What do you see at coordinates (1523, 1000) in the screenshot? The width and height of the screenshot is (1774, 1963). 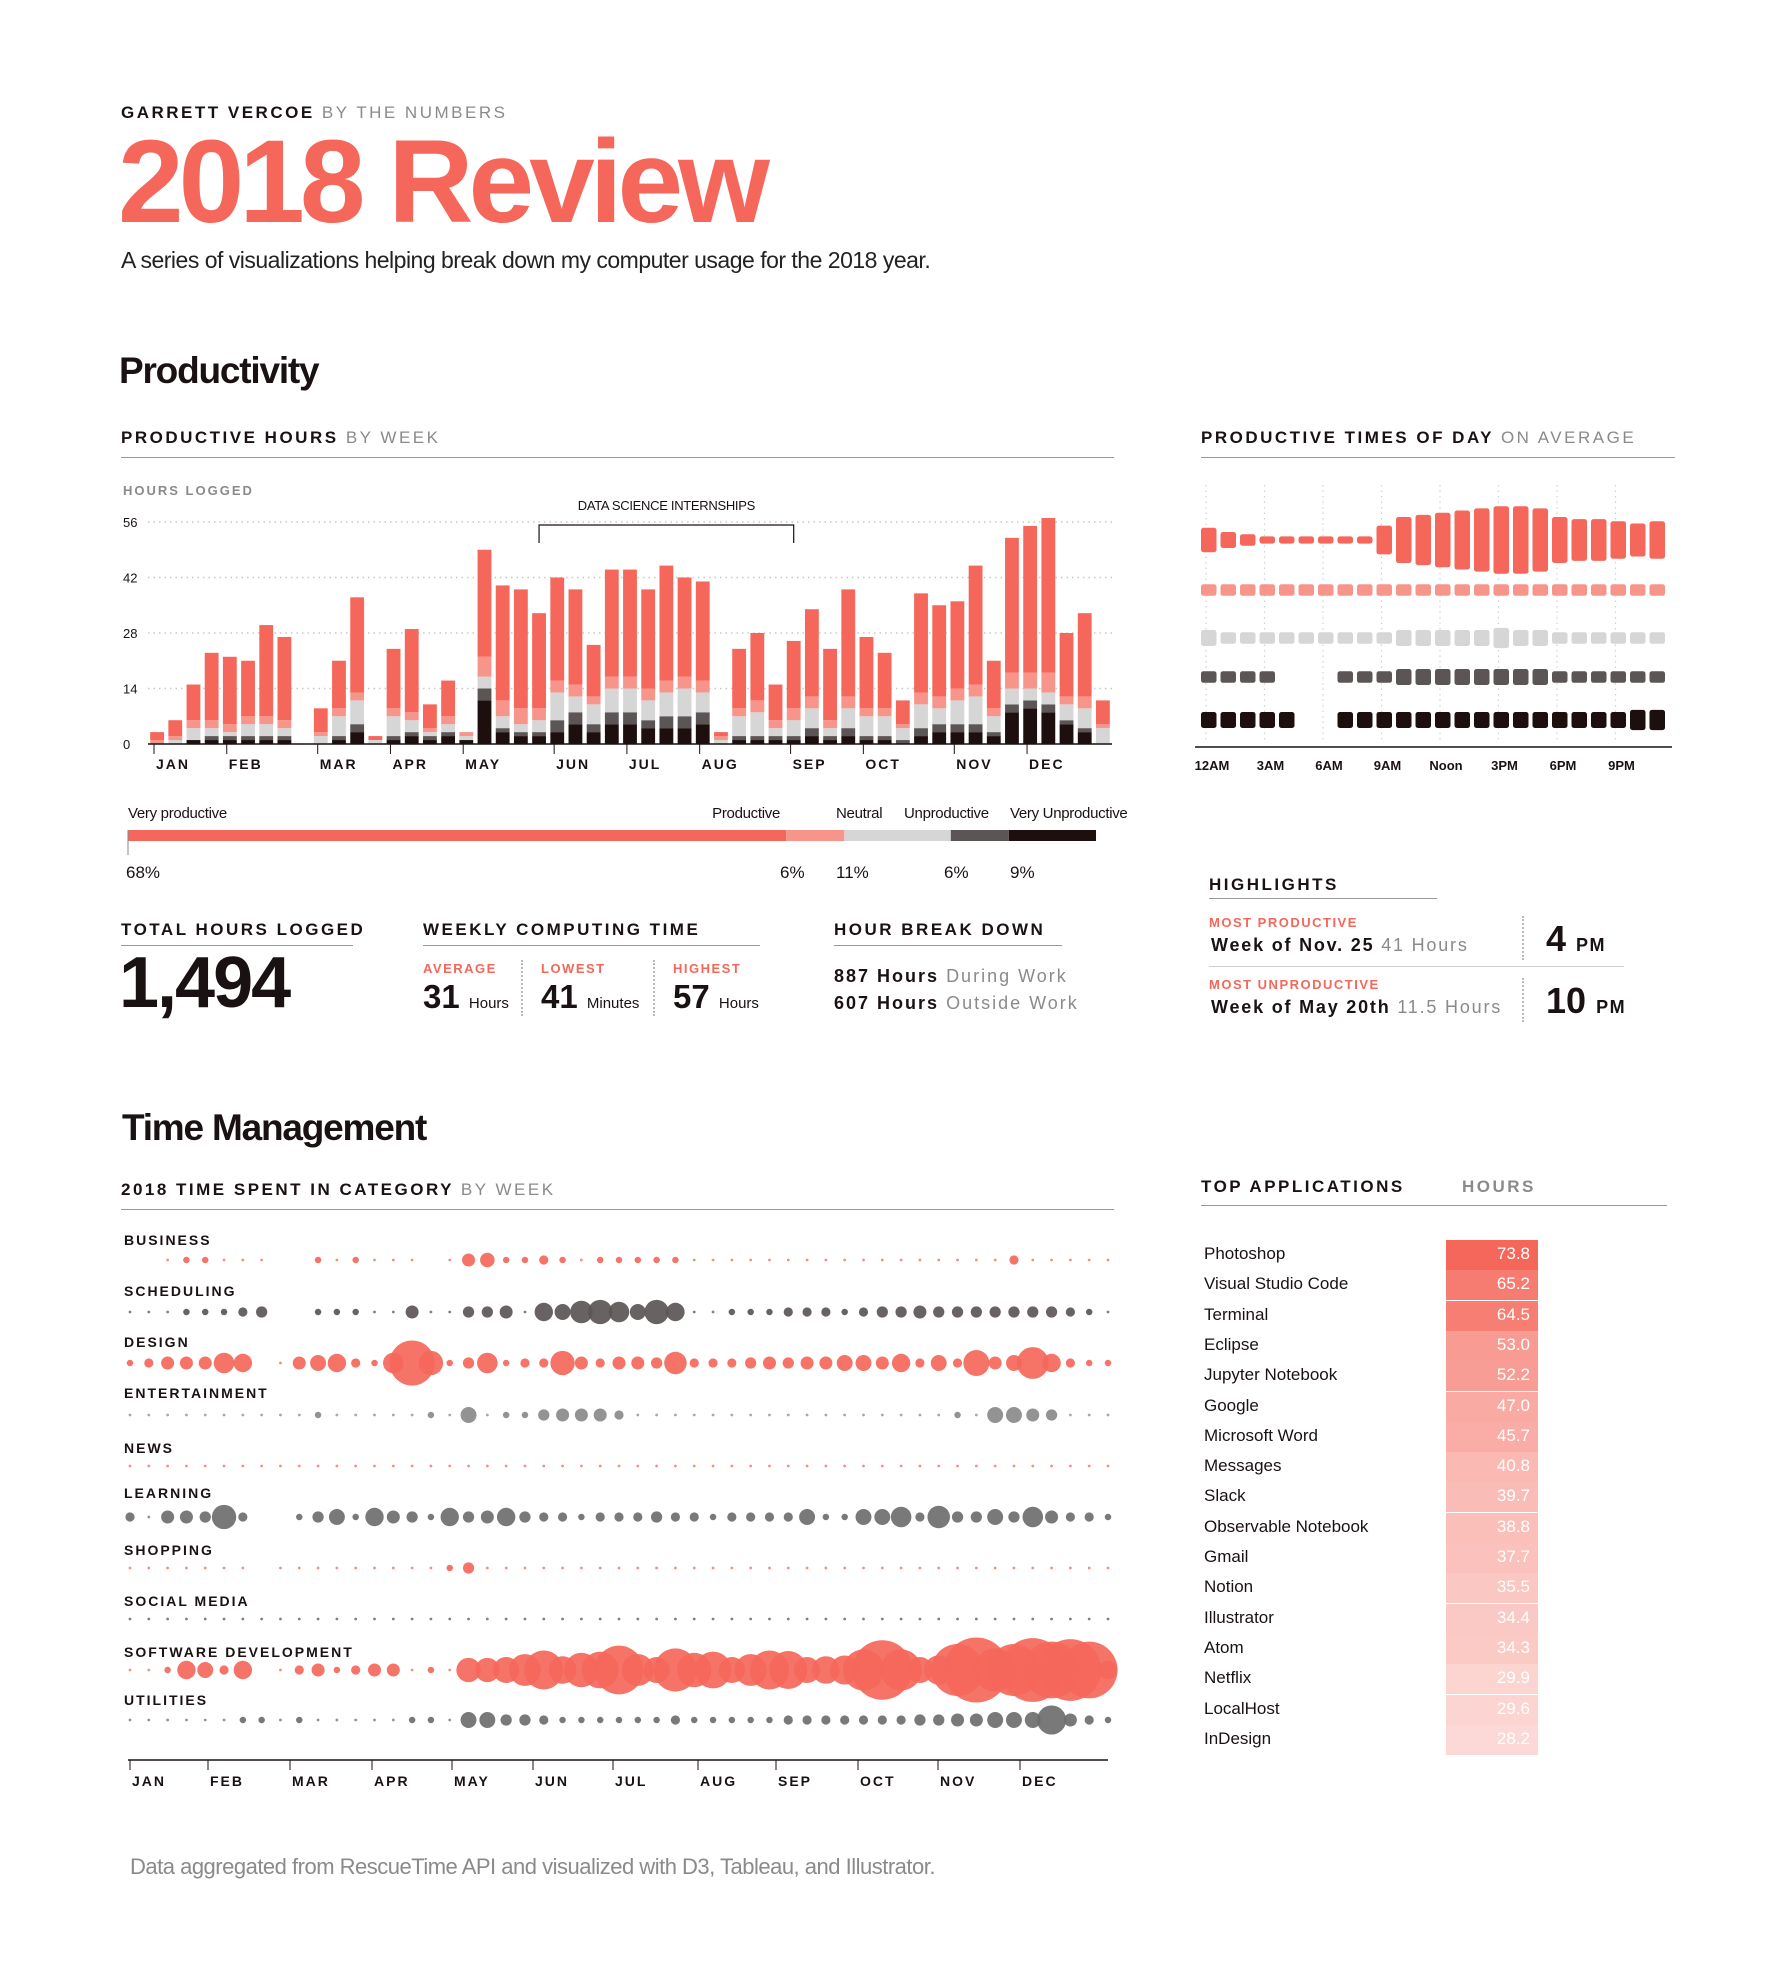 I see `highlight-divider` at bounding box center [1523, 1000].